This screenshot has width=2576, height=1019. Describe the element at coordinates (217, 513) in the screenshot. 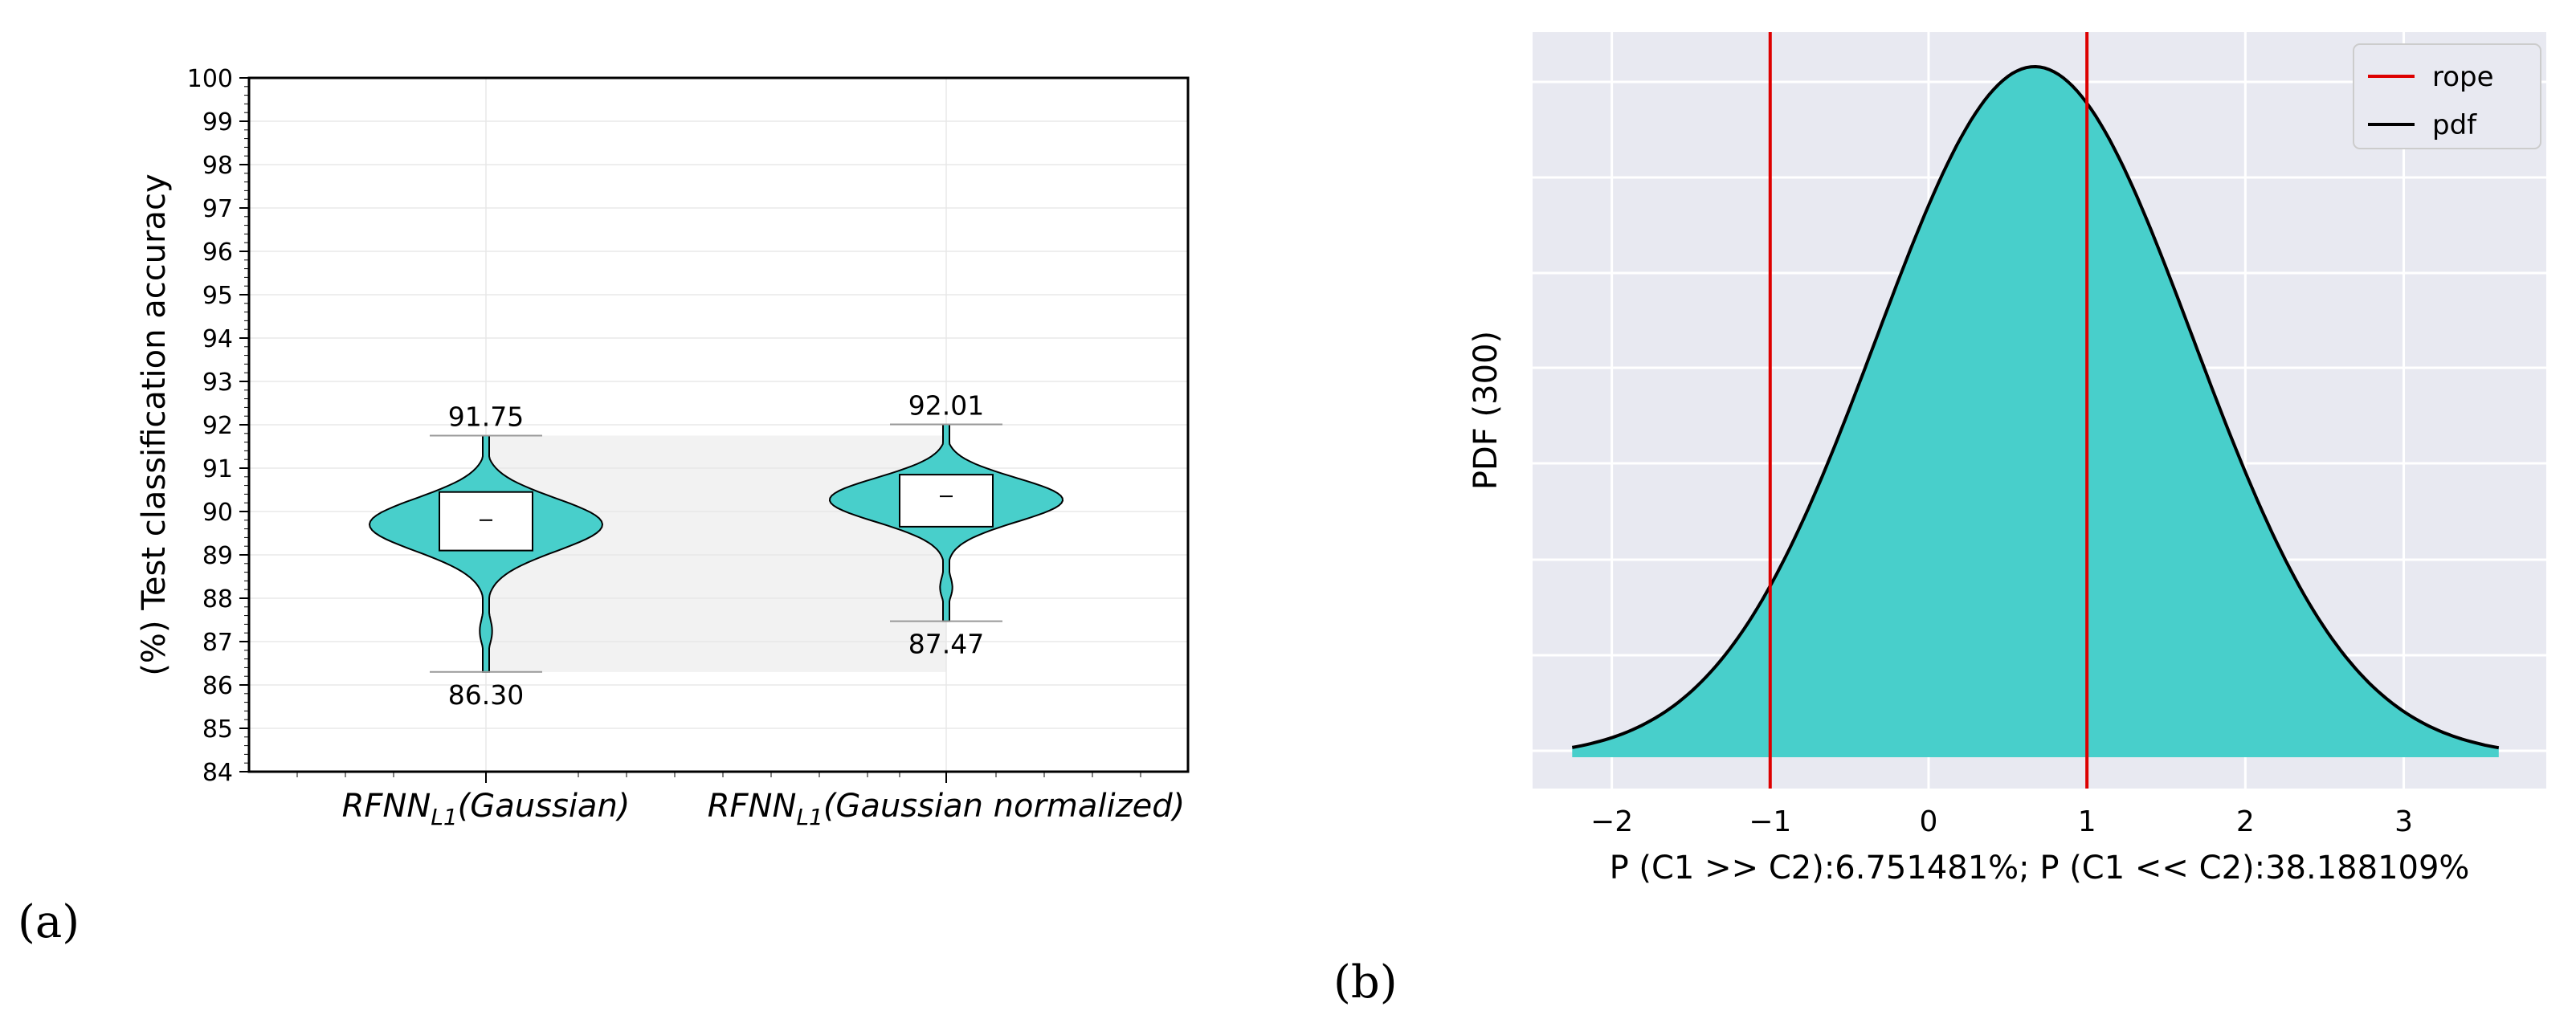

I see `y-tick-label: 90` at that location.